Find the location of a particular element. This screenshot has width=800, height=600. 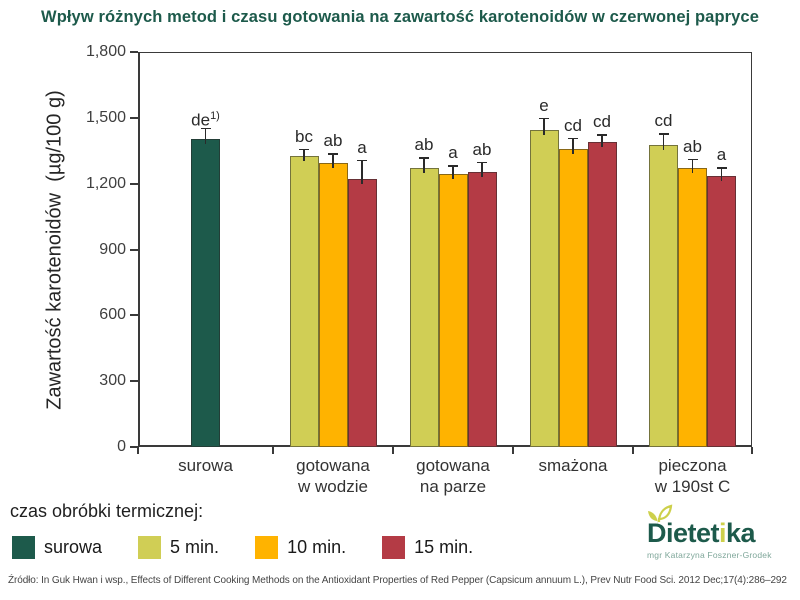

y-tick-label: 1,200 is located at coordinates (105, 183).